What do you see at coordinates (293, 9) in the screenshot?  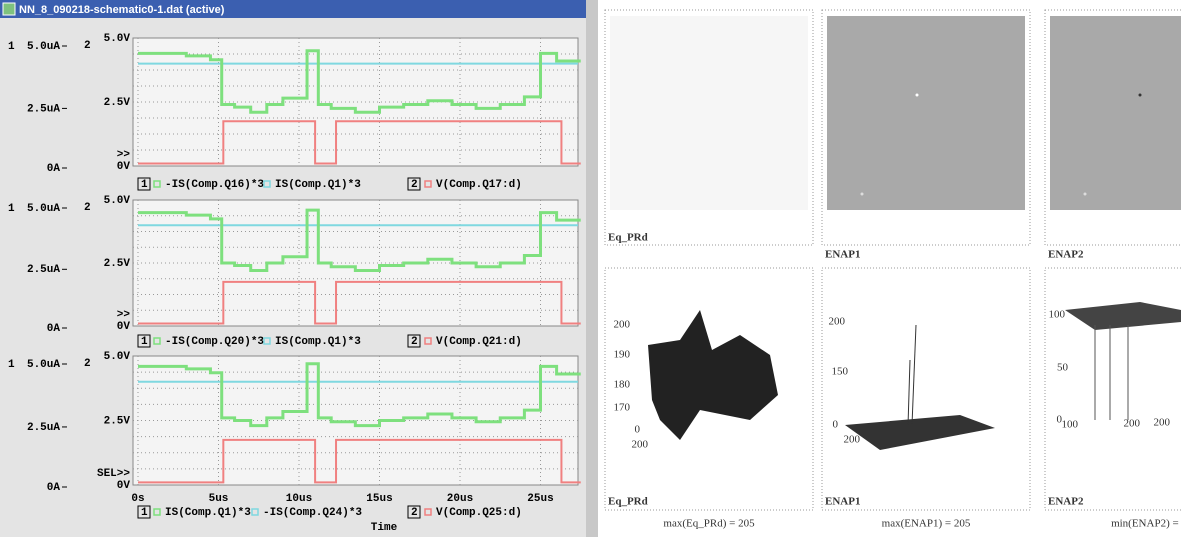 I see `title-bar` at bounding box center [293, 9].